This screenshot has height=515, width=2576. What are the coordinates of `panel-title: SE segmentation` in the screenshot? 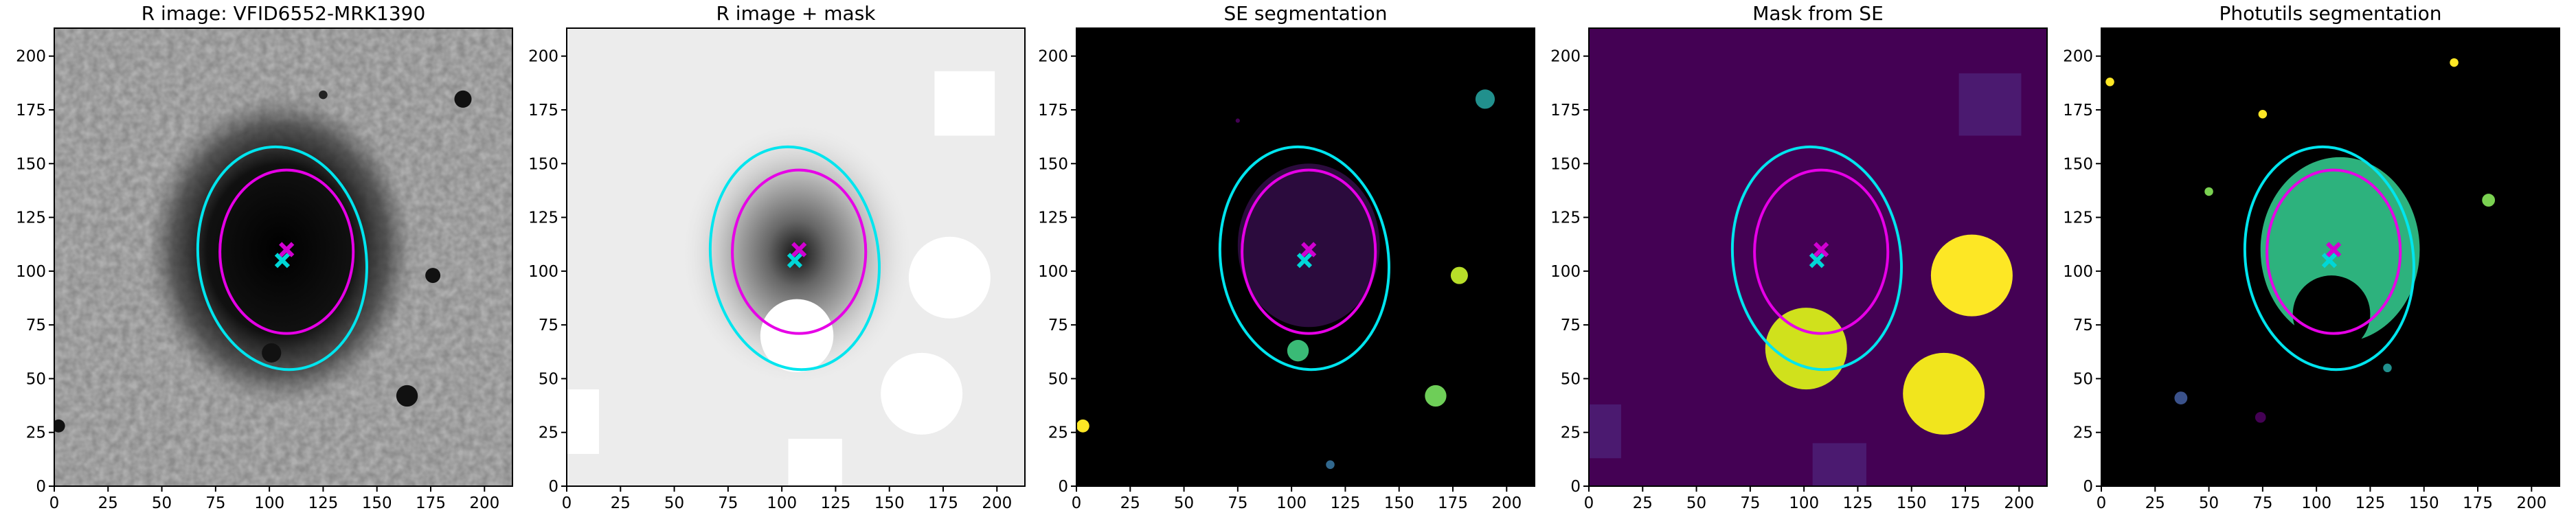 It's located at (1306, 13).